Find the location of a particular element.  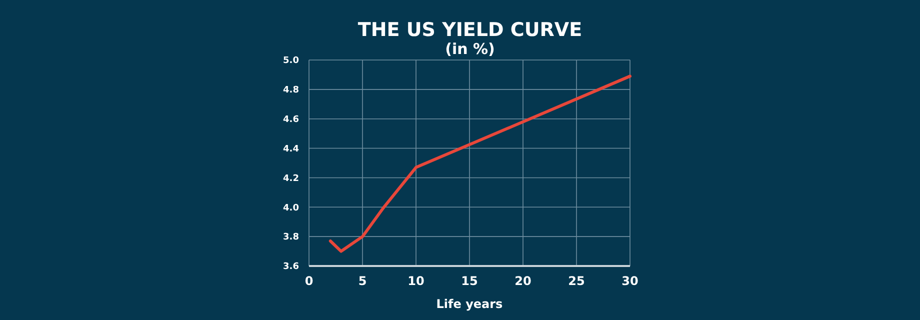

x-tick-label: 20 is located at coordinates (523, 281).